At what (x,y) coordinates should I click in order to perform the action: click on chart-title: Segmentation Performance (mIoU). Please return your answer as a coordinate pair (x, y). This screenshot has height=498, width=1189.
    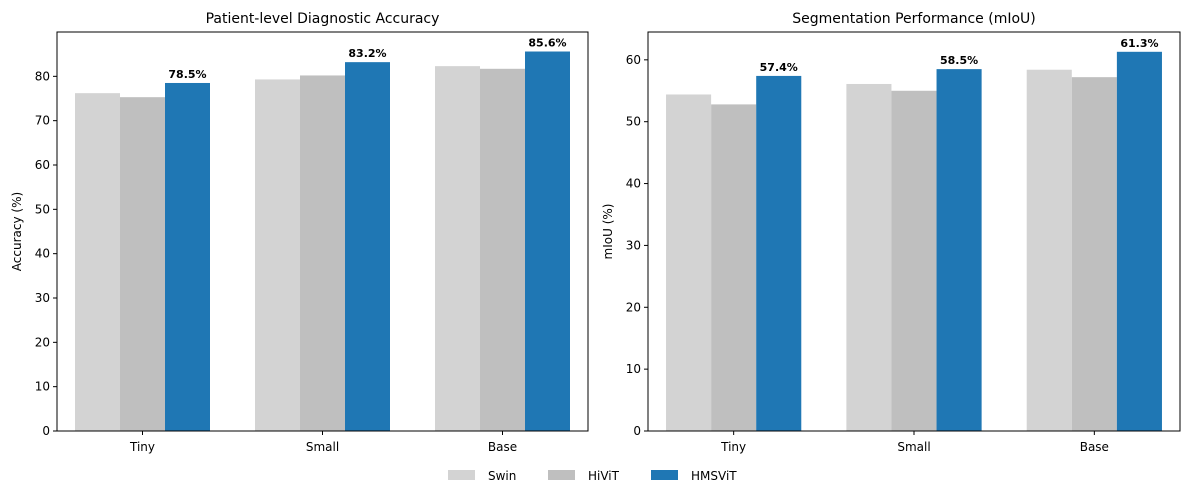
    Looking at the image, I should click on (914, 19).